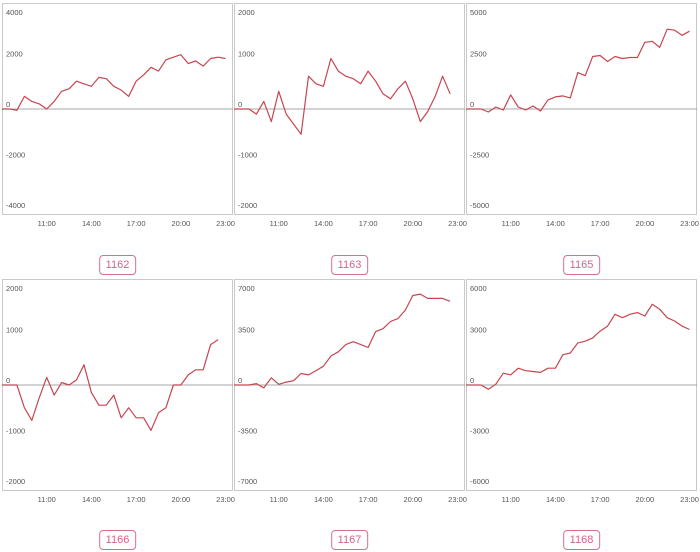 The height and width of the screenshot is (552, 700). I want to click on y-tick-label: -4000, so click(15, 205).